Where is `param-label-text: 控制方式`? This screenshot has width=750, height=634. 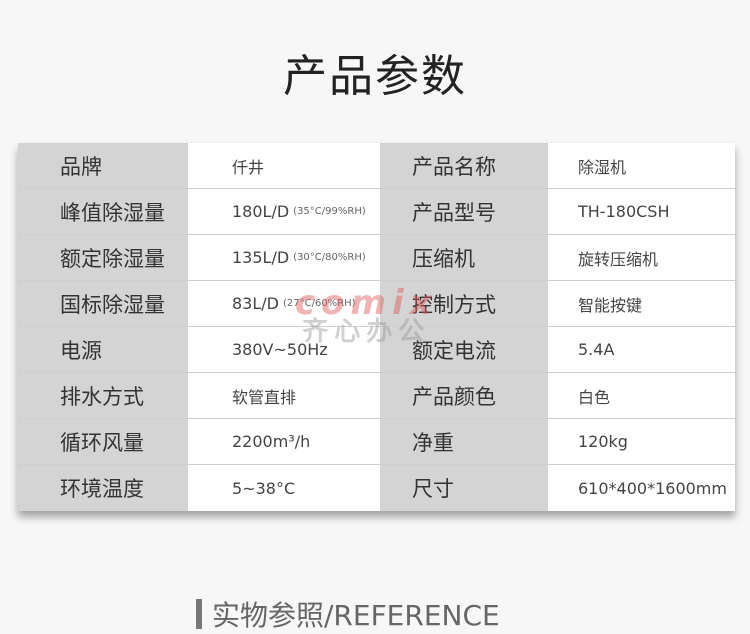 param-label-text: 控制方式 is located at coordinates (454, 304).